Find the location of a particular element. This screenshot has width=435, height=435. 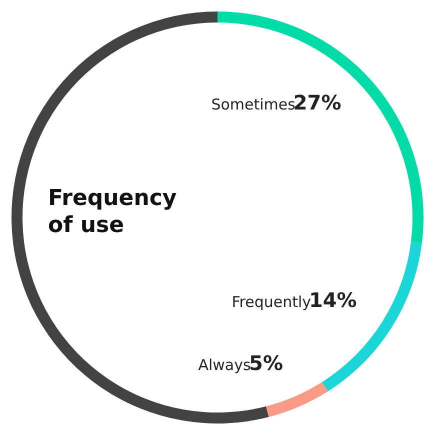

slice-label: Always is located at coordinates (224, 365).